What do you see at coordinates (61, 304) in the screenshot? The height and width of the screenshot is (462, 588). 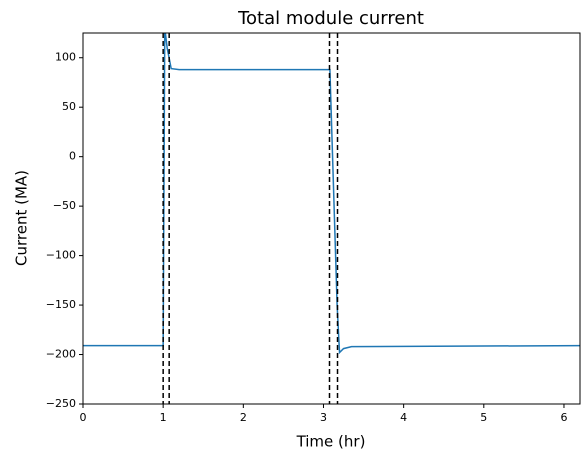 I see `y-tick-label: −150` at bounding box center [61, 304].